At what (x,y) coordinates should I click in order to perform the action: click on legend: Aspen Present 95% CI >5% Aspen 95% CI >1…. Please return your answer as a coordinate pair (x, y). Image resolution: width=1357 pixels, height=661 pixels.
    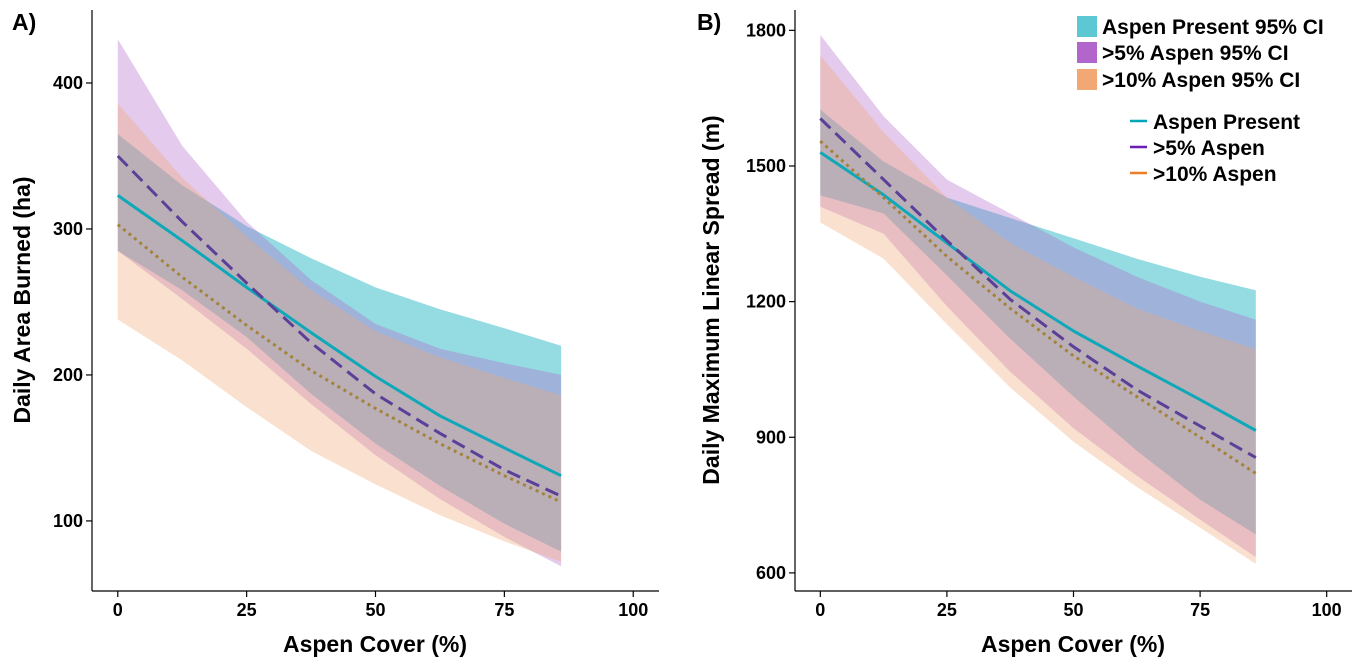
    Looking at the image, I should click on (1200, 101).